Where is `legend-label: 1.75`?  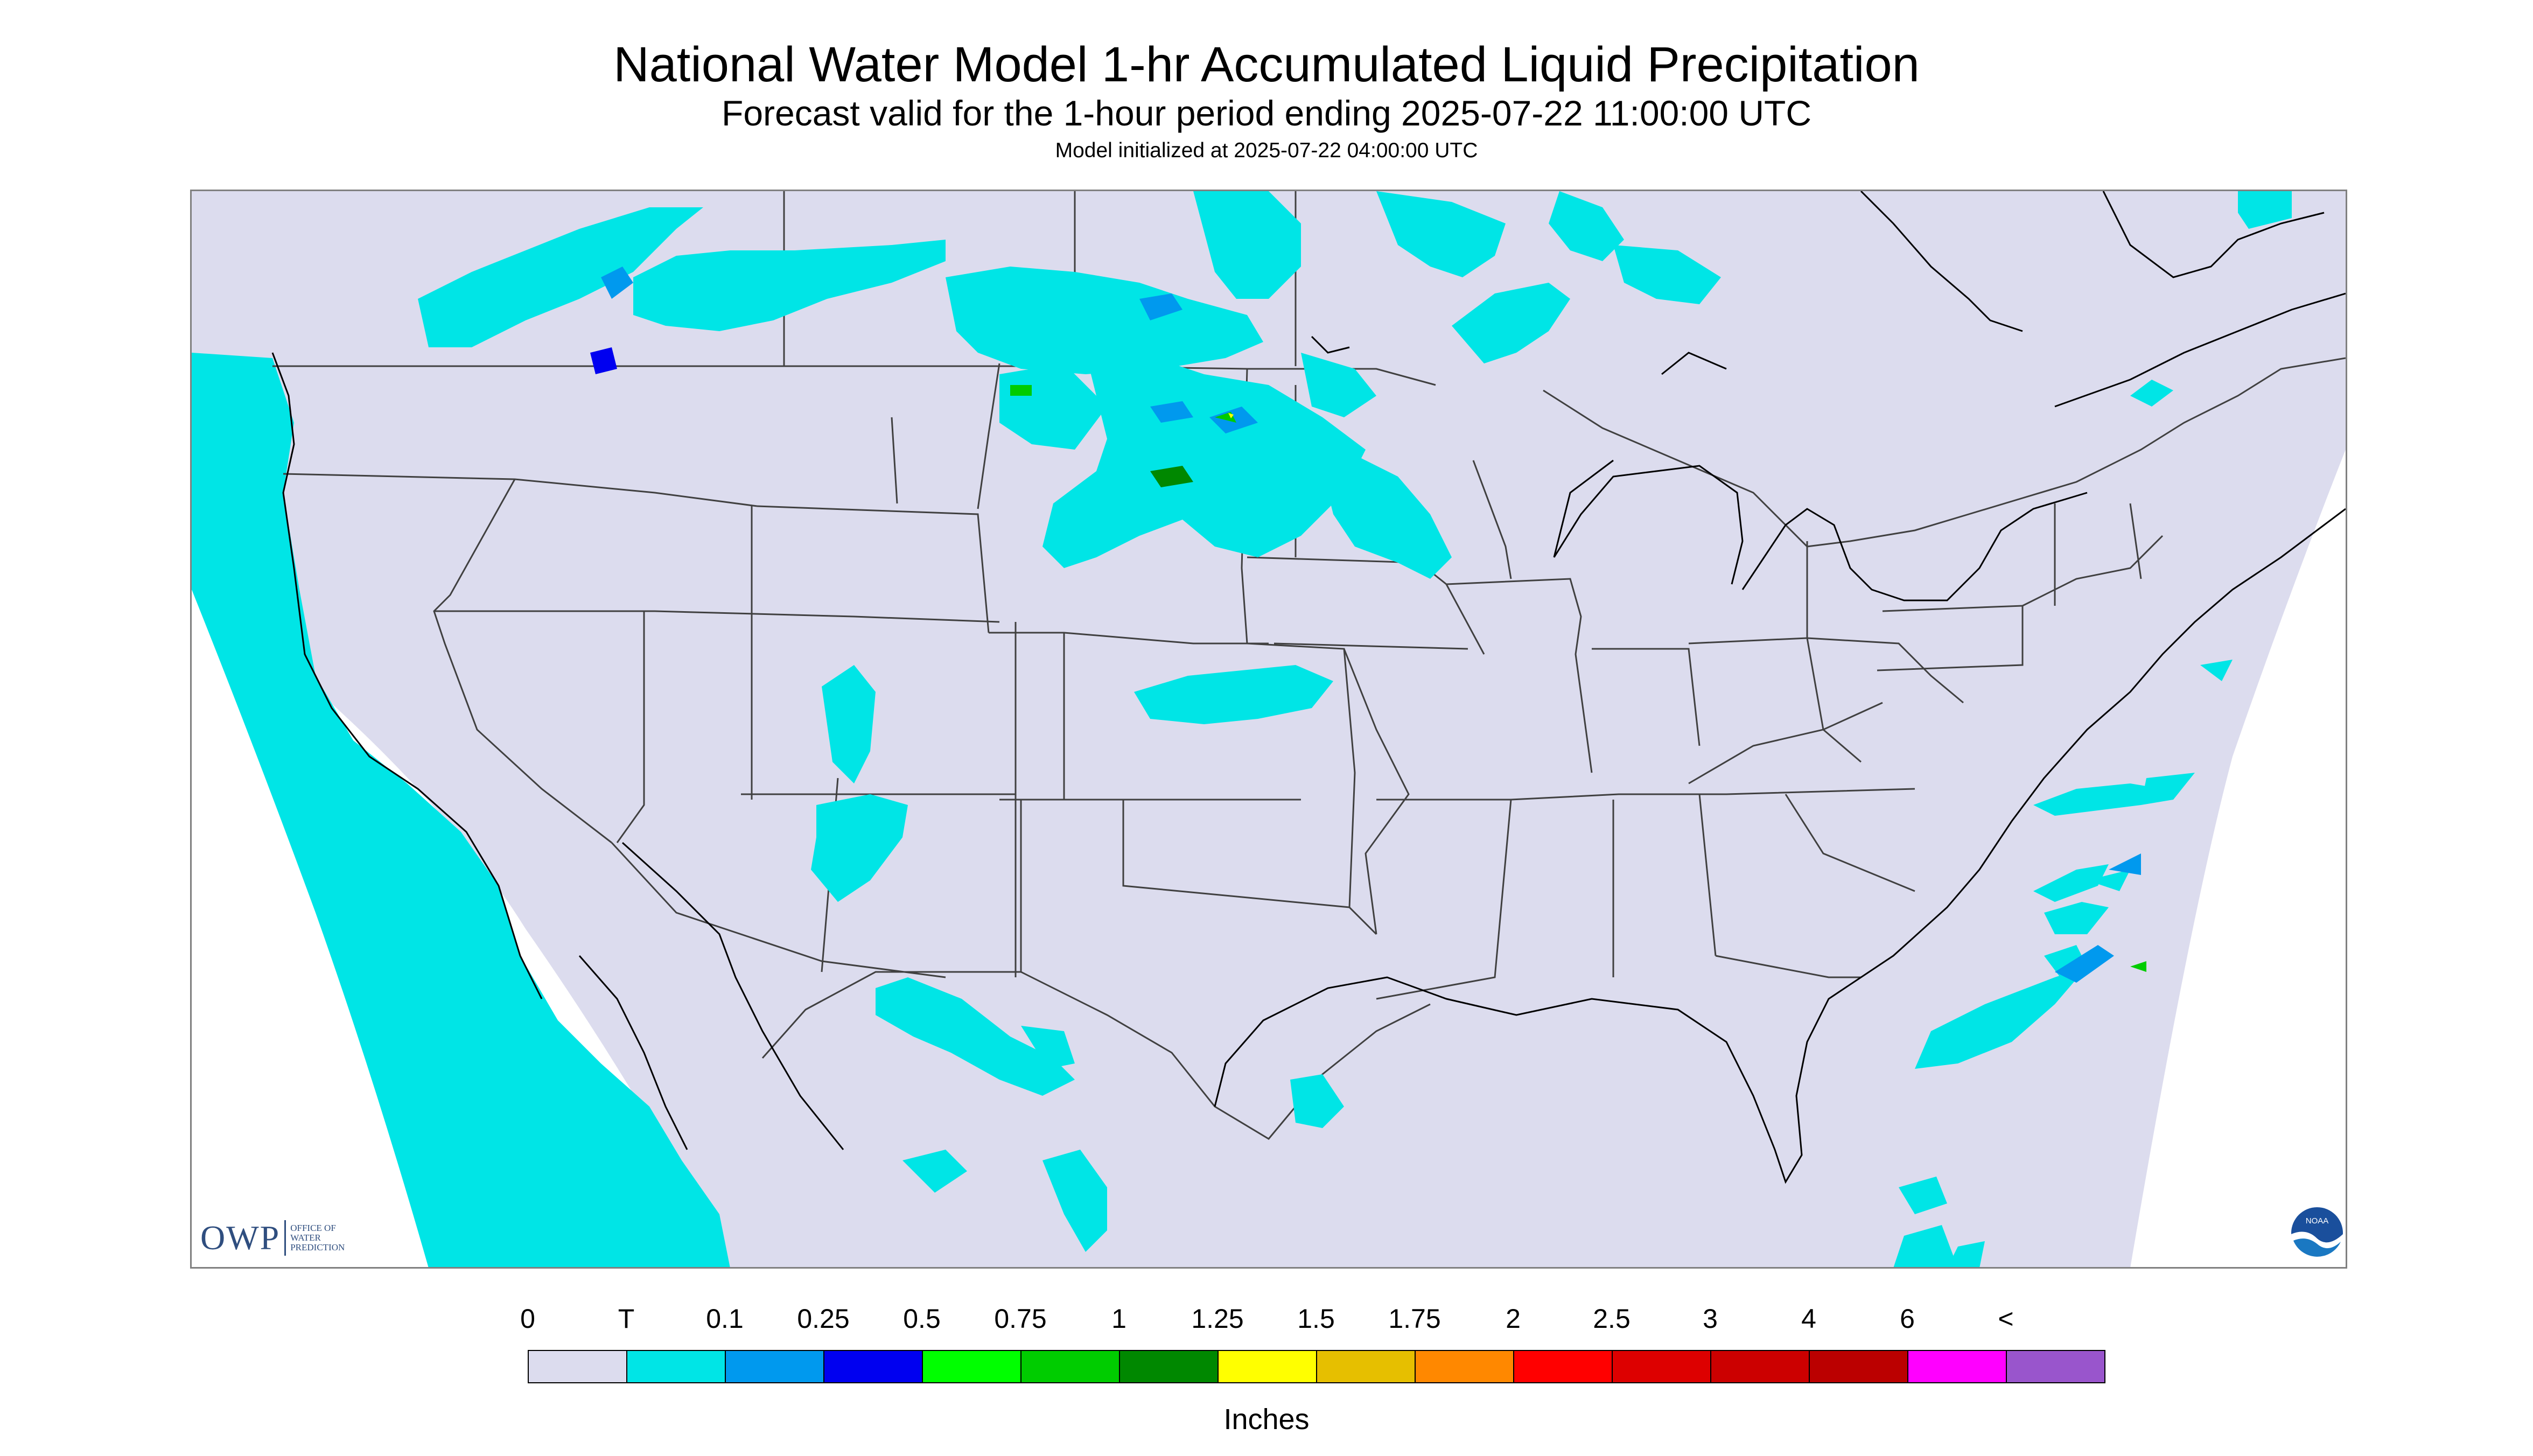 legend-label: 1.75 is located at coordinates (1414, 1319).